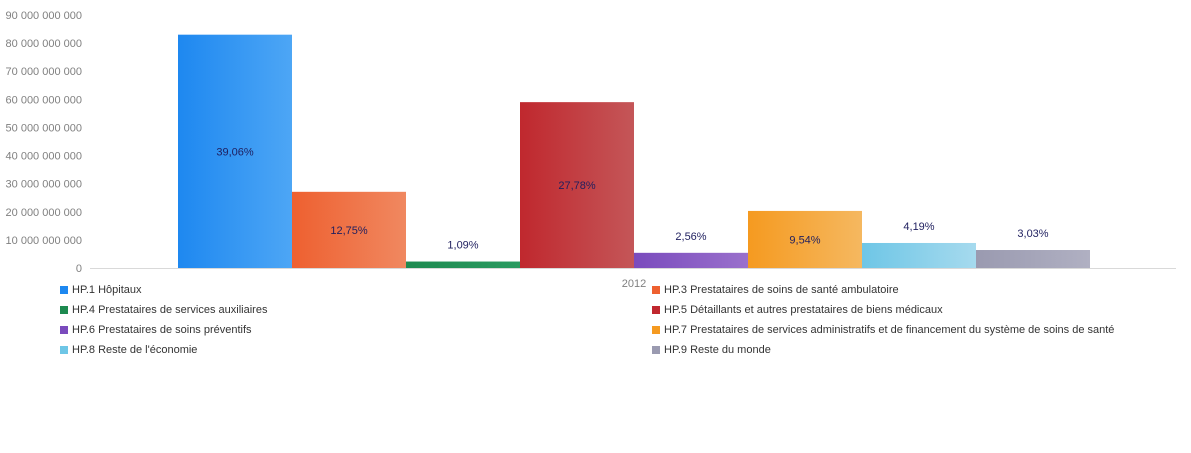 The height and width of the screenshot is (453, 1191). I want to click on legend-item: HP.9 Reste du monde, so click(711, 350).